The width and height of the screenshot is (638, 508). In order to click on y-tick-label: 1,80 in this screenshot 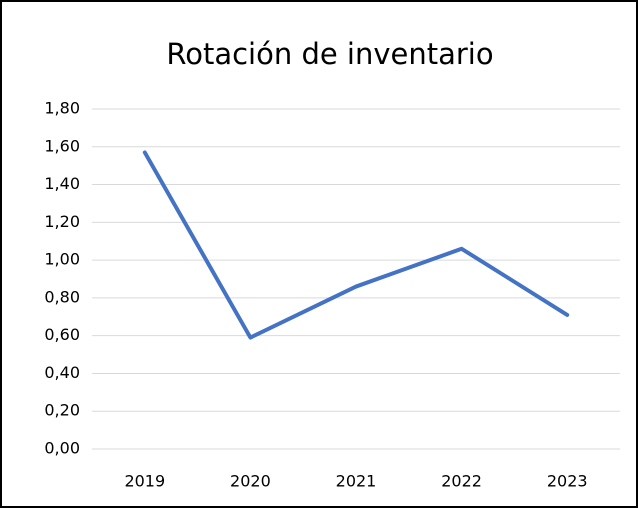, I will do `click(62, 108)`.